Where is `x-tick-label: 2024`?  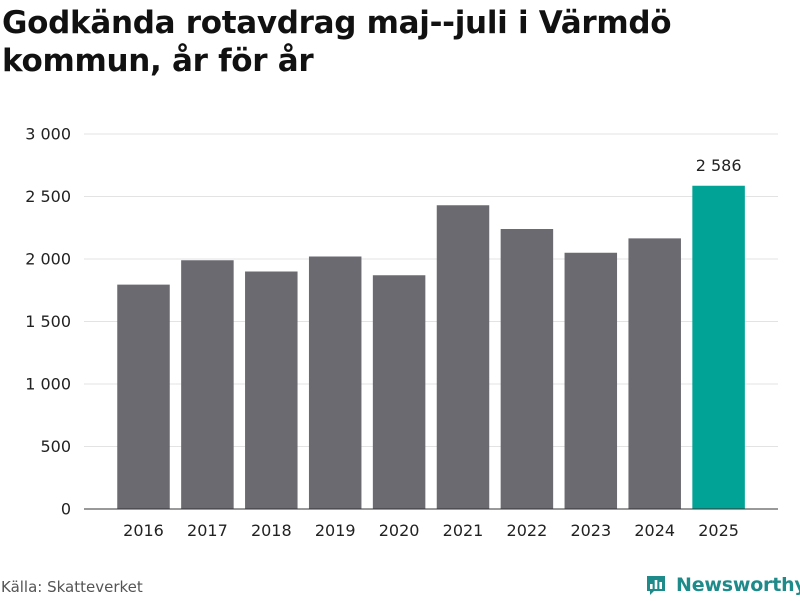 x-tick-label: 2024 is located at coordinates (654, 530).